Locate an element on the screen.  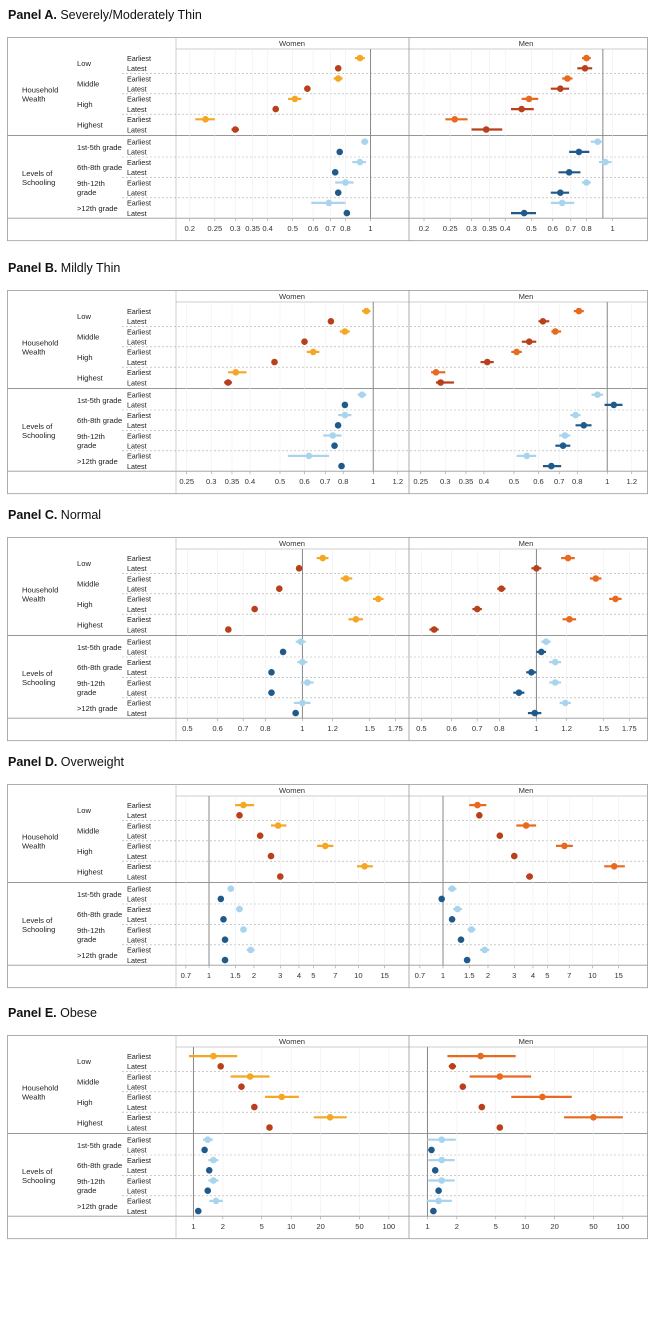
axis-tick-label: 5 is located at coordinates (547, 975).